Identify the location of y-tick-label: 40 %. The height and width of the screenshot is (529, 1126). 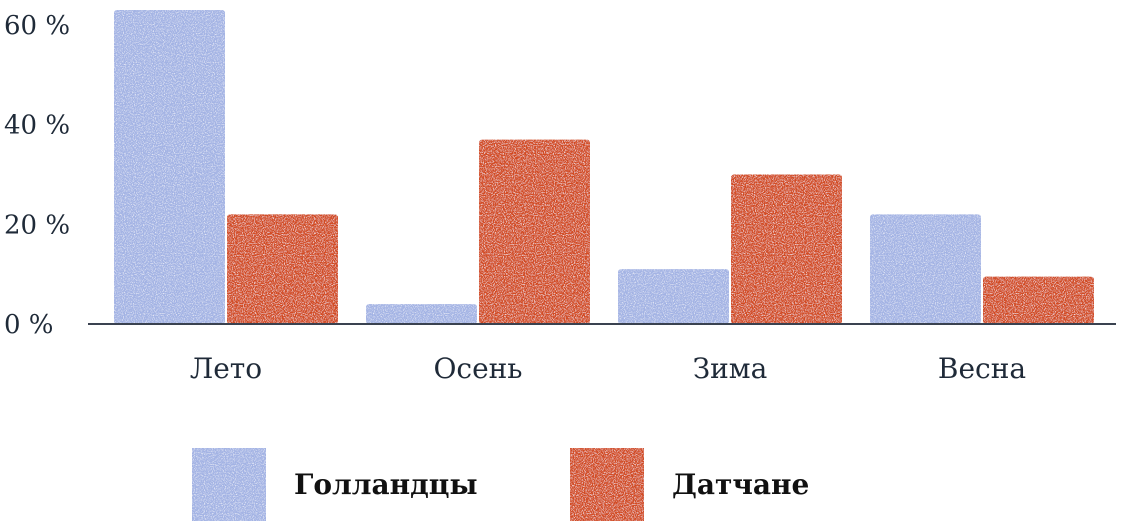
(37, 126).